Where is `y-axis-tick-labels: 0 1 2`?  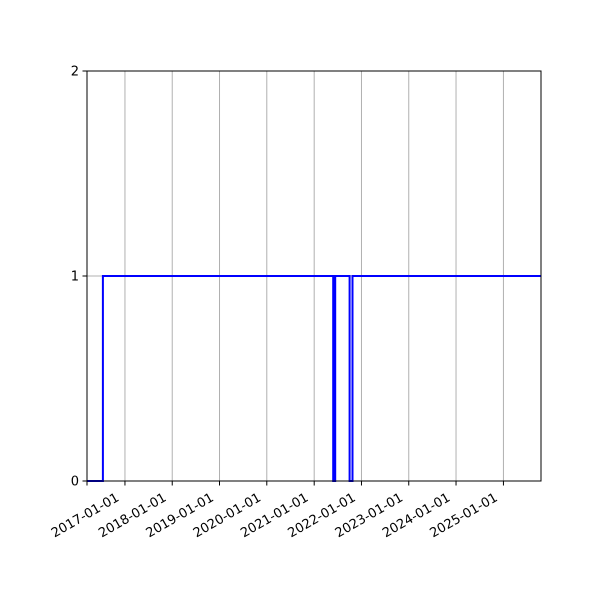
y-axis-tick-labels: 0 1 2 is located at coordinates (75, 277).